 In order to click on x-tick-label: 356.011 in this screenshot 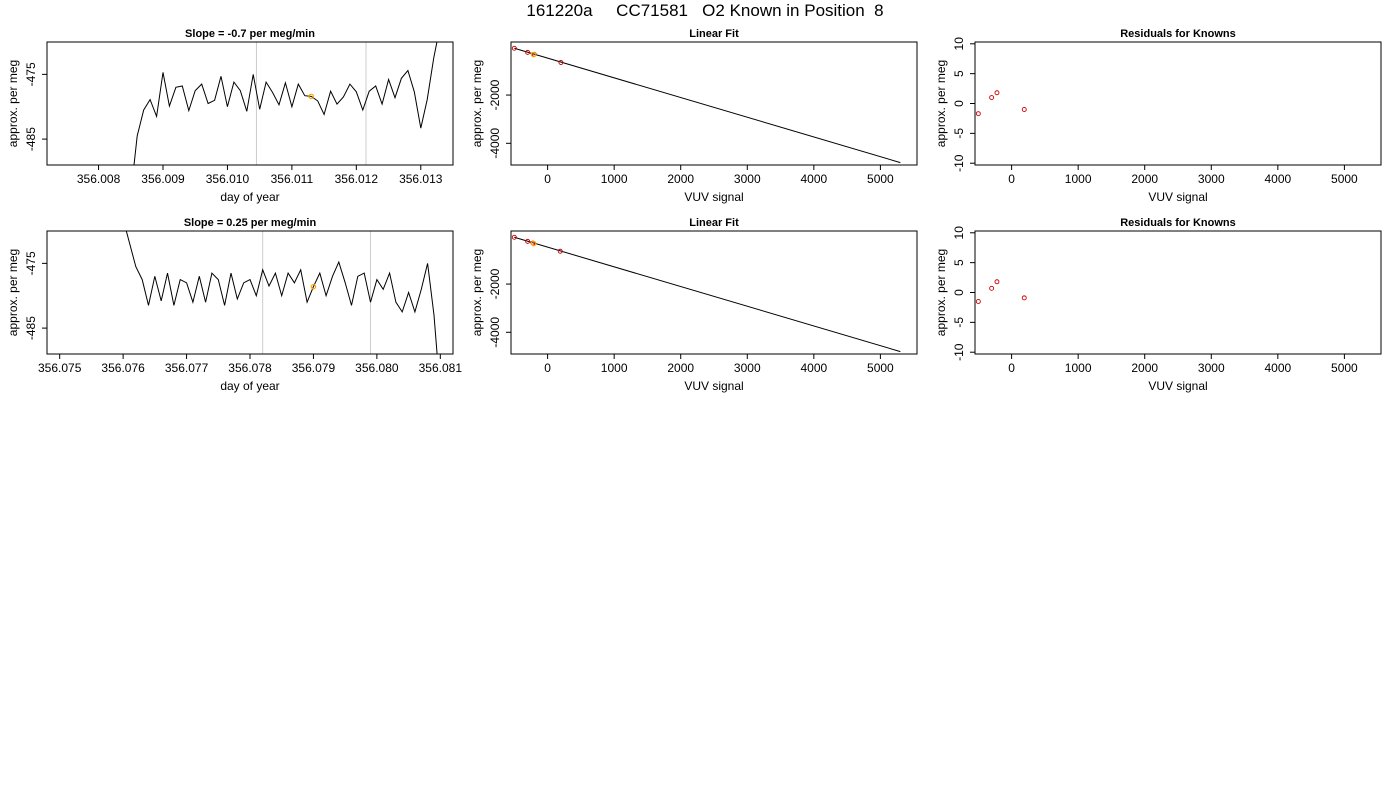, I will do `click(292, 179)`.